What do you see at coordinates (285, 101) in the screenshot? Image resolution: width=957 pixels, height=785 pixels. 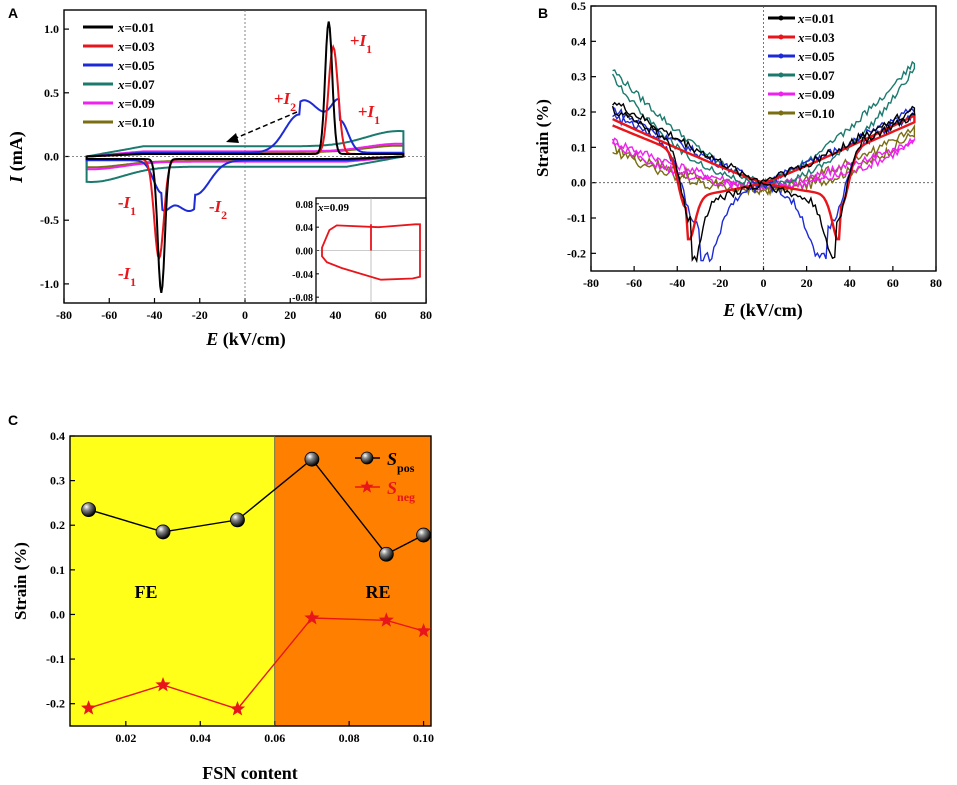 I see `peak-annotation: +I2` at bounding box center [285, 101].